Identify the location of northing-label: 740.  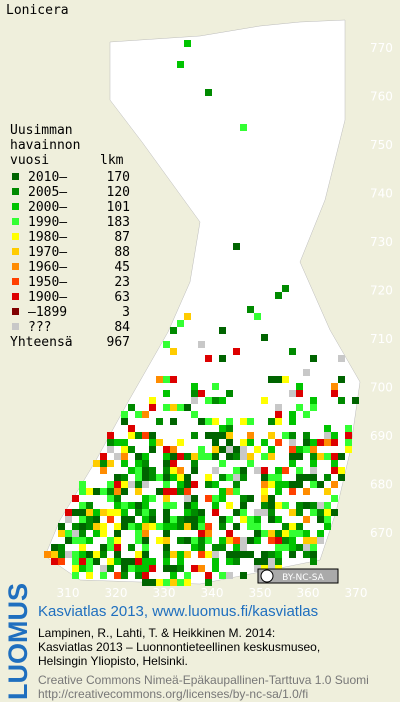
(381, 194).